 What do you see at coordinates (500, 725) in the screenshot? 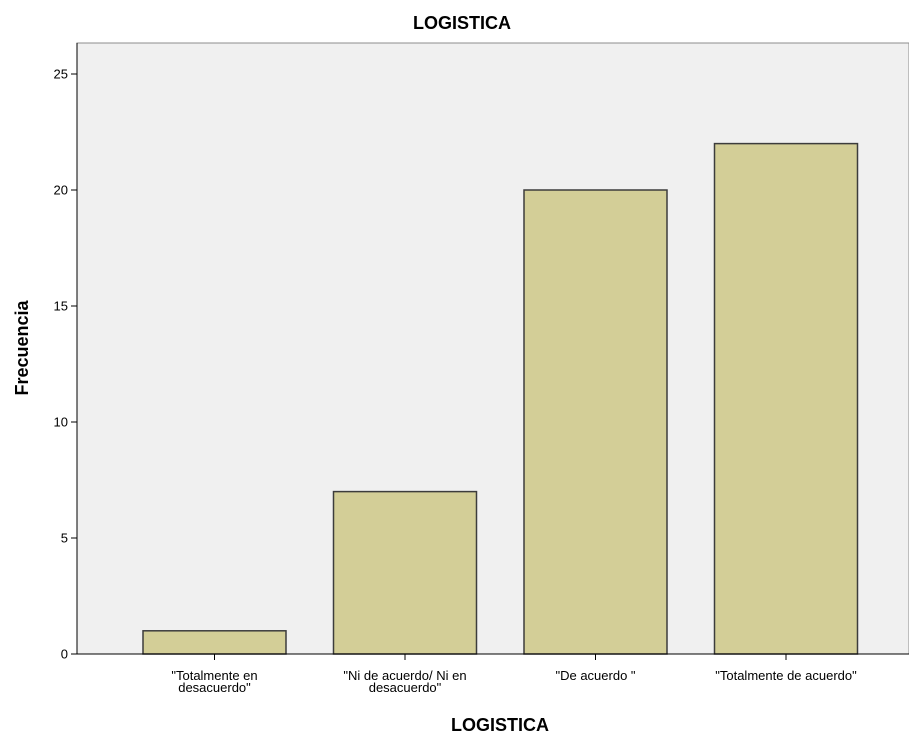
I see `x-axis-label: LOGISTICA` at bounding box center [500, 725].